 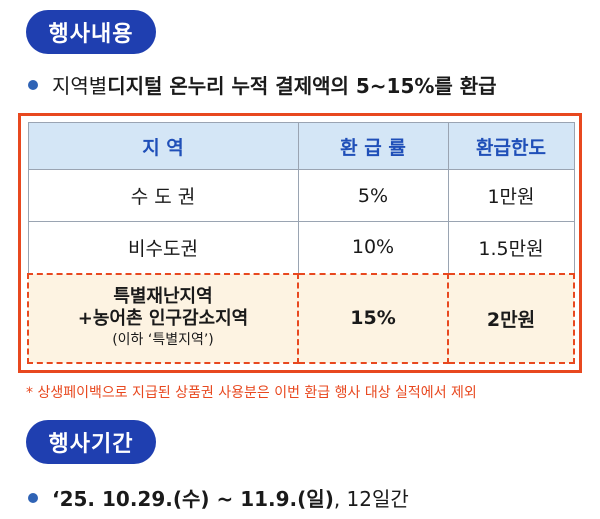 I want to click on event-content-description: 지역별 디지털 온누리 누적 결제액의 5~15%를 환급, so click(x=262, y=84).